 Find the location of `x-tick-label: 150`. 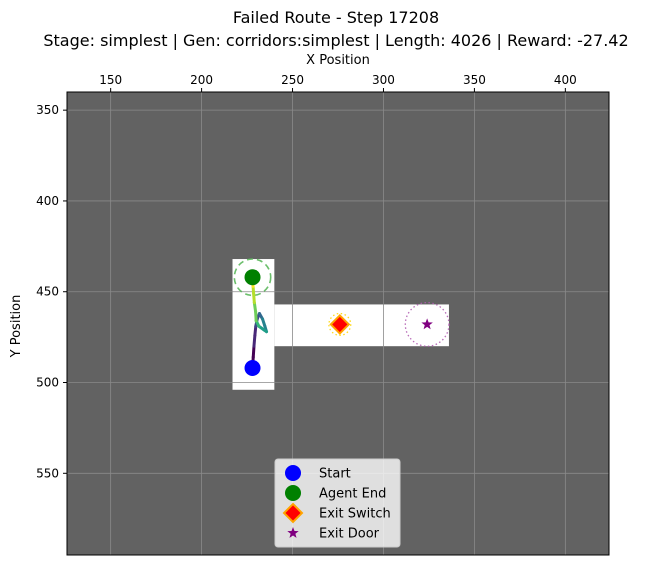

x-tick-label: 150 is located at coordinates (110, 80).